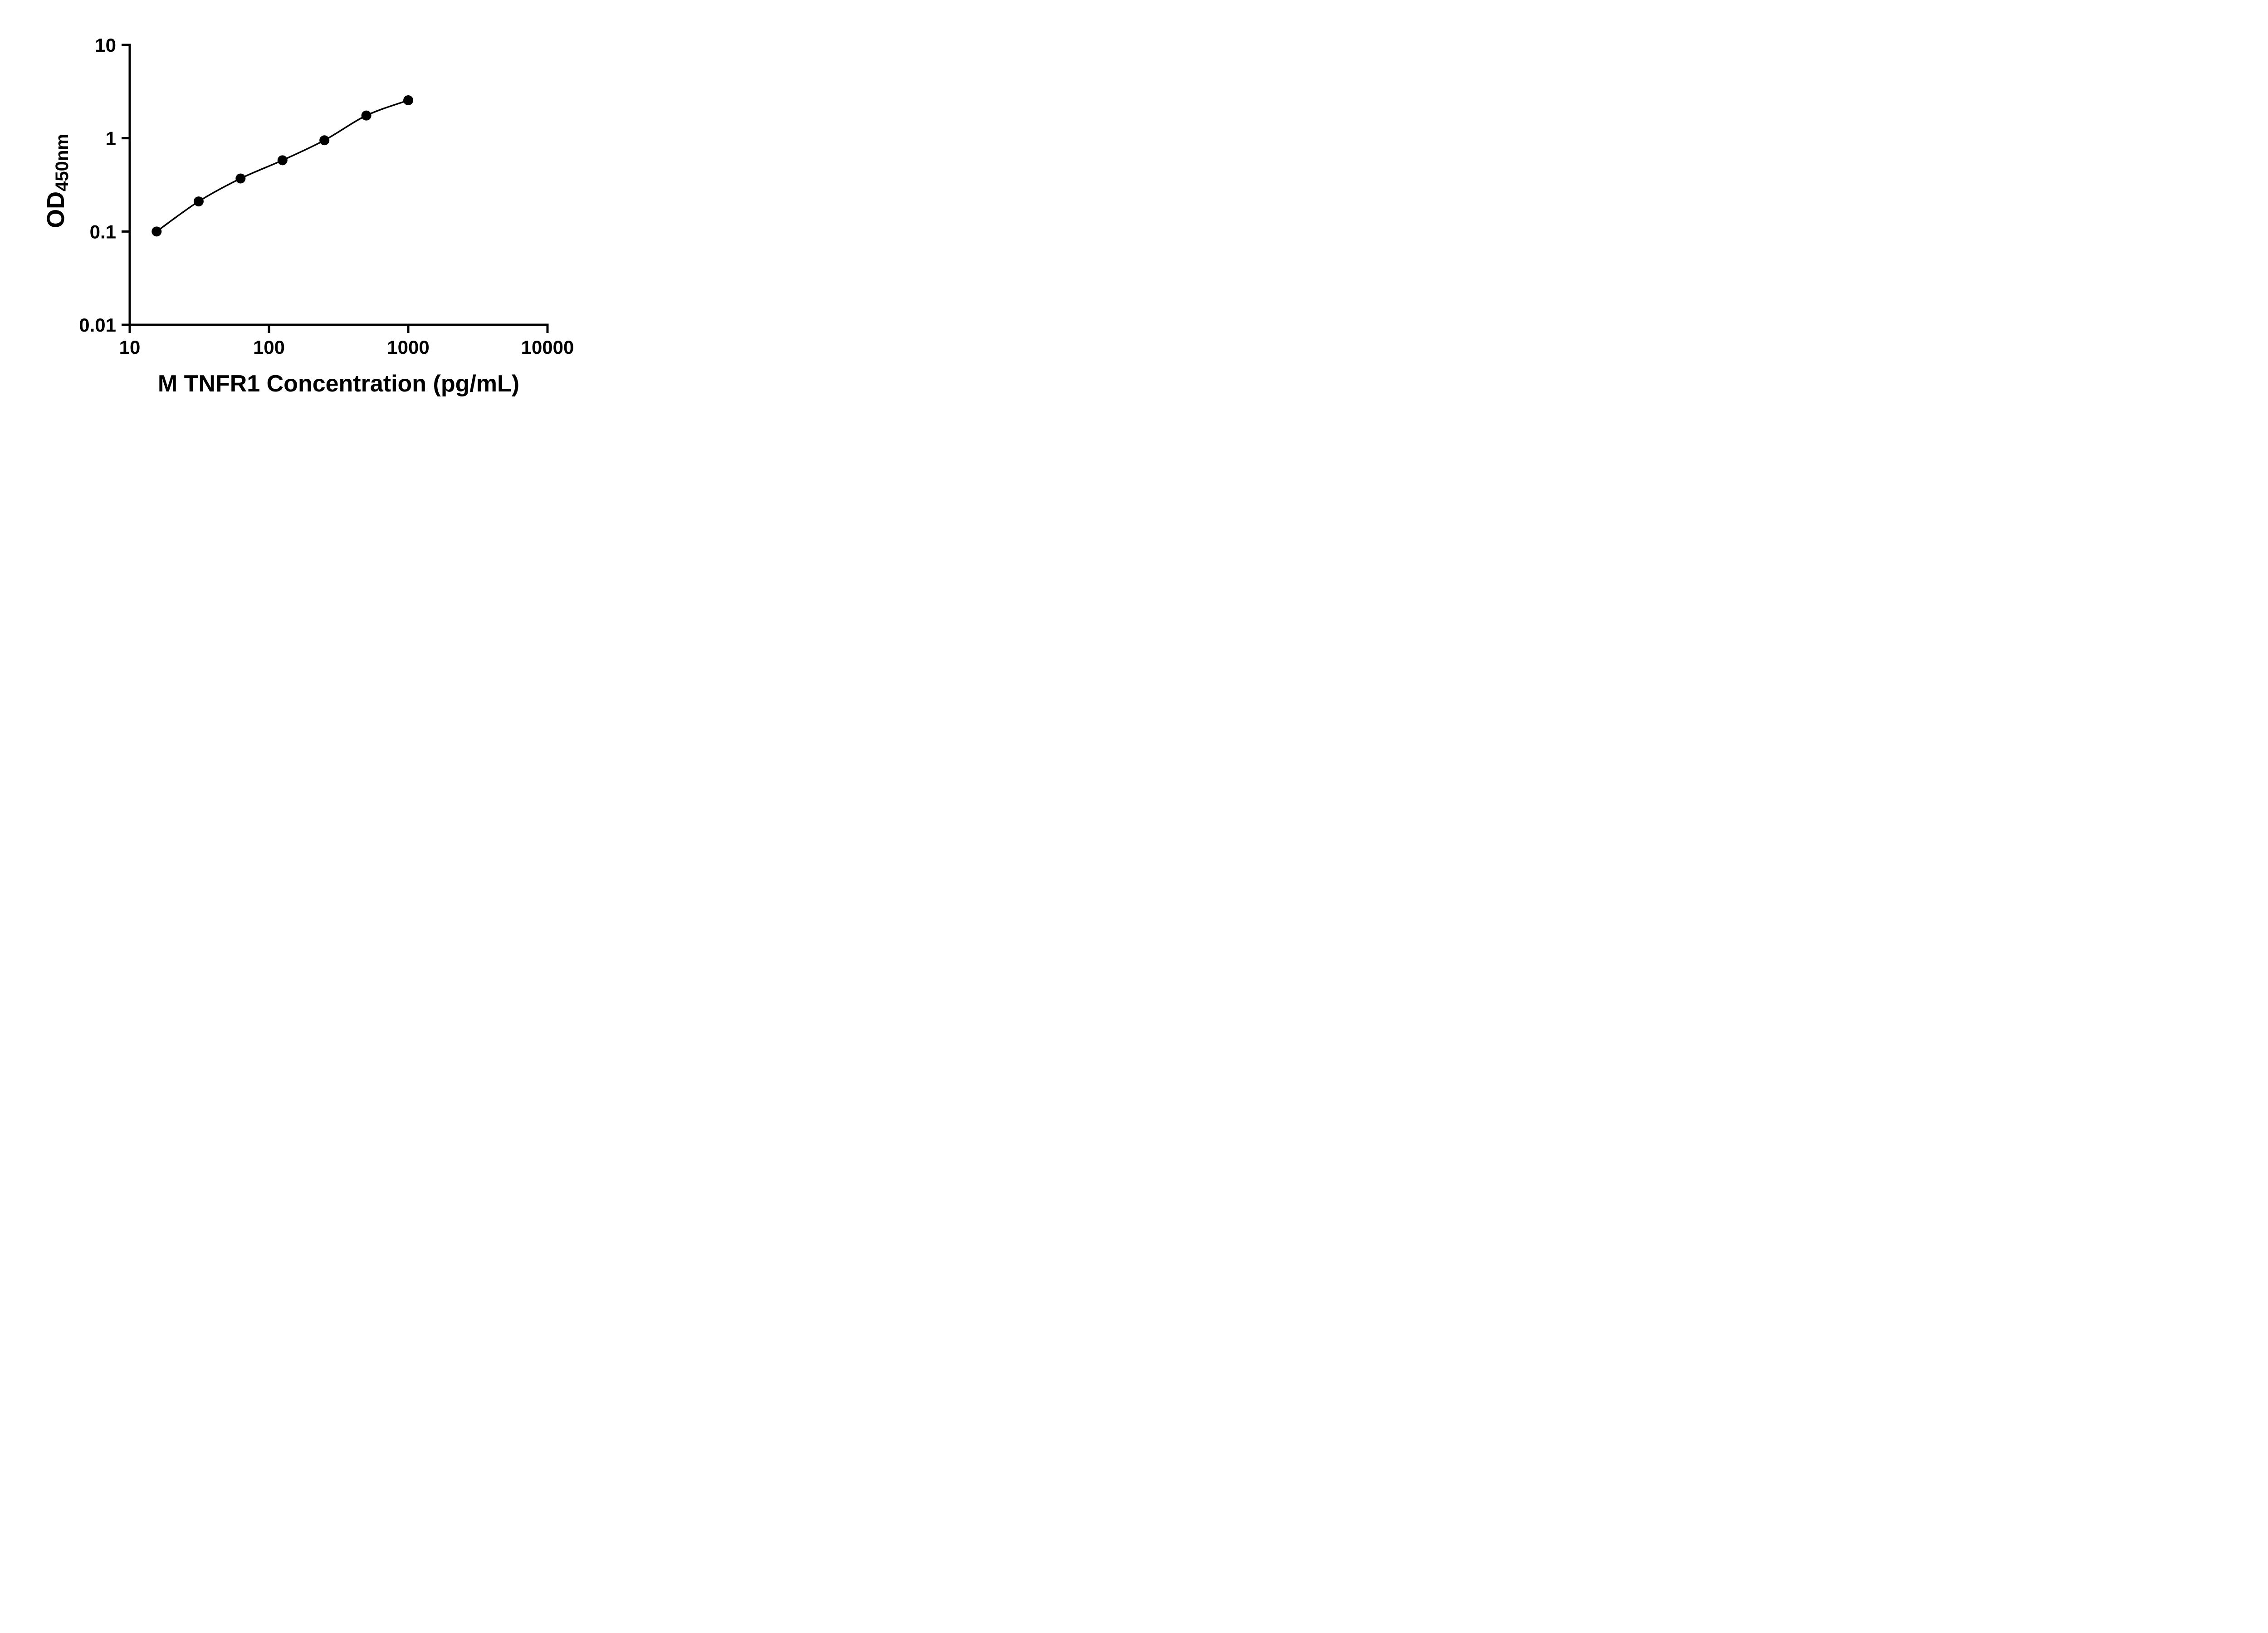 The height and width of the screenshot is (1633, 2268). I want to click on fit-curve, so click(283, 165).